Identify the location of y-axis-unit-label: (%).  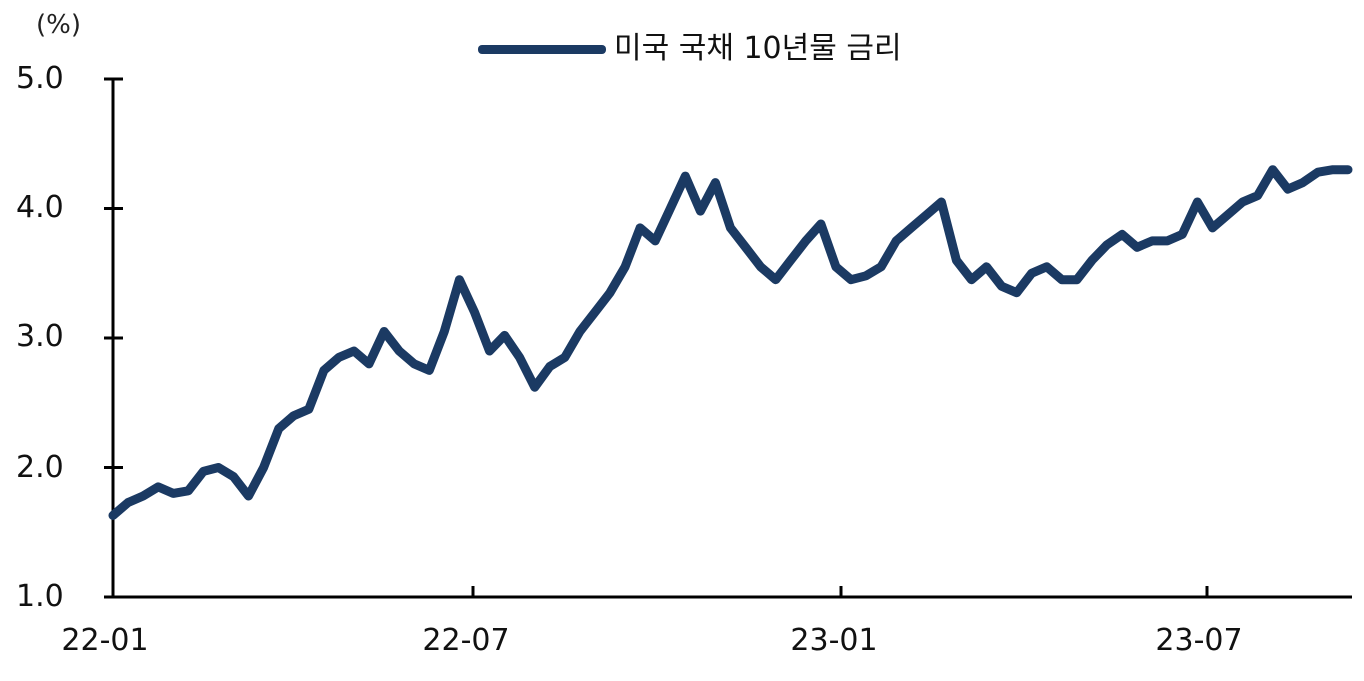
(58, 25).